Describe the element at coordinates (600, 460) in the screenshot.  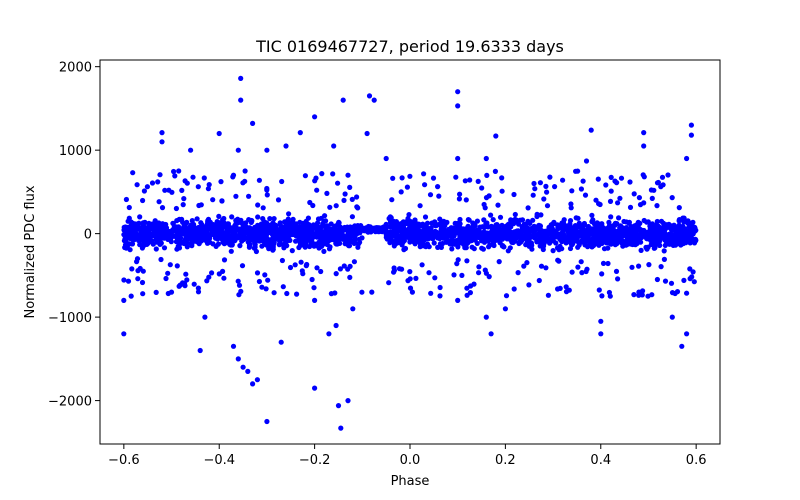
I see `x-tick-label: 0.4` at that location.